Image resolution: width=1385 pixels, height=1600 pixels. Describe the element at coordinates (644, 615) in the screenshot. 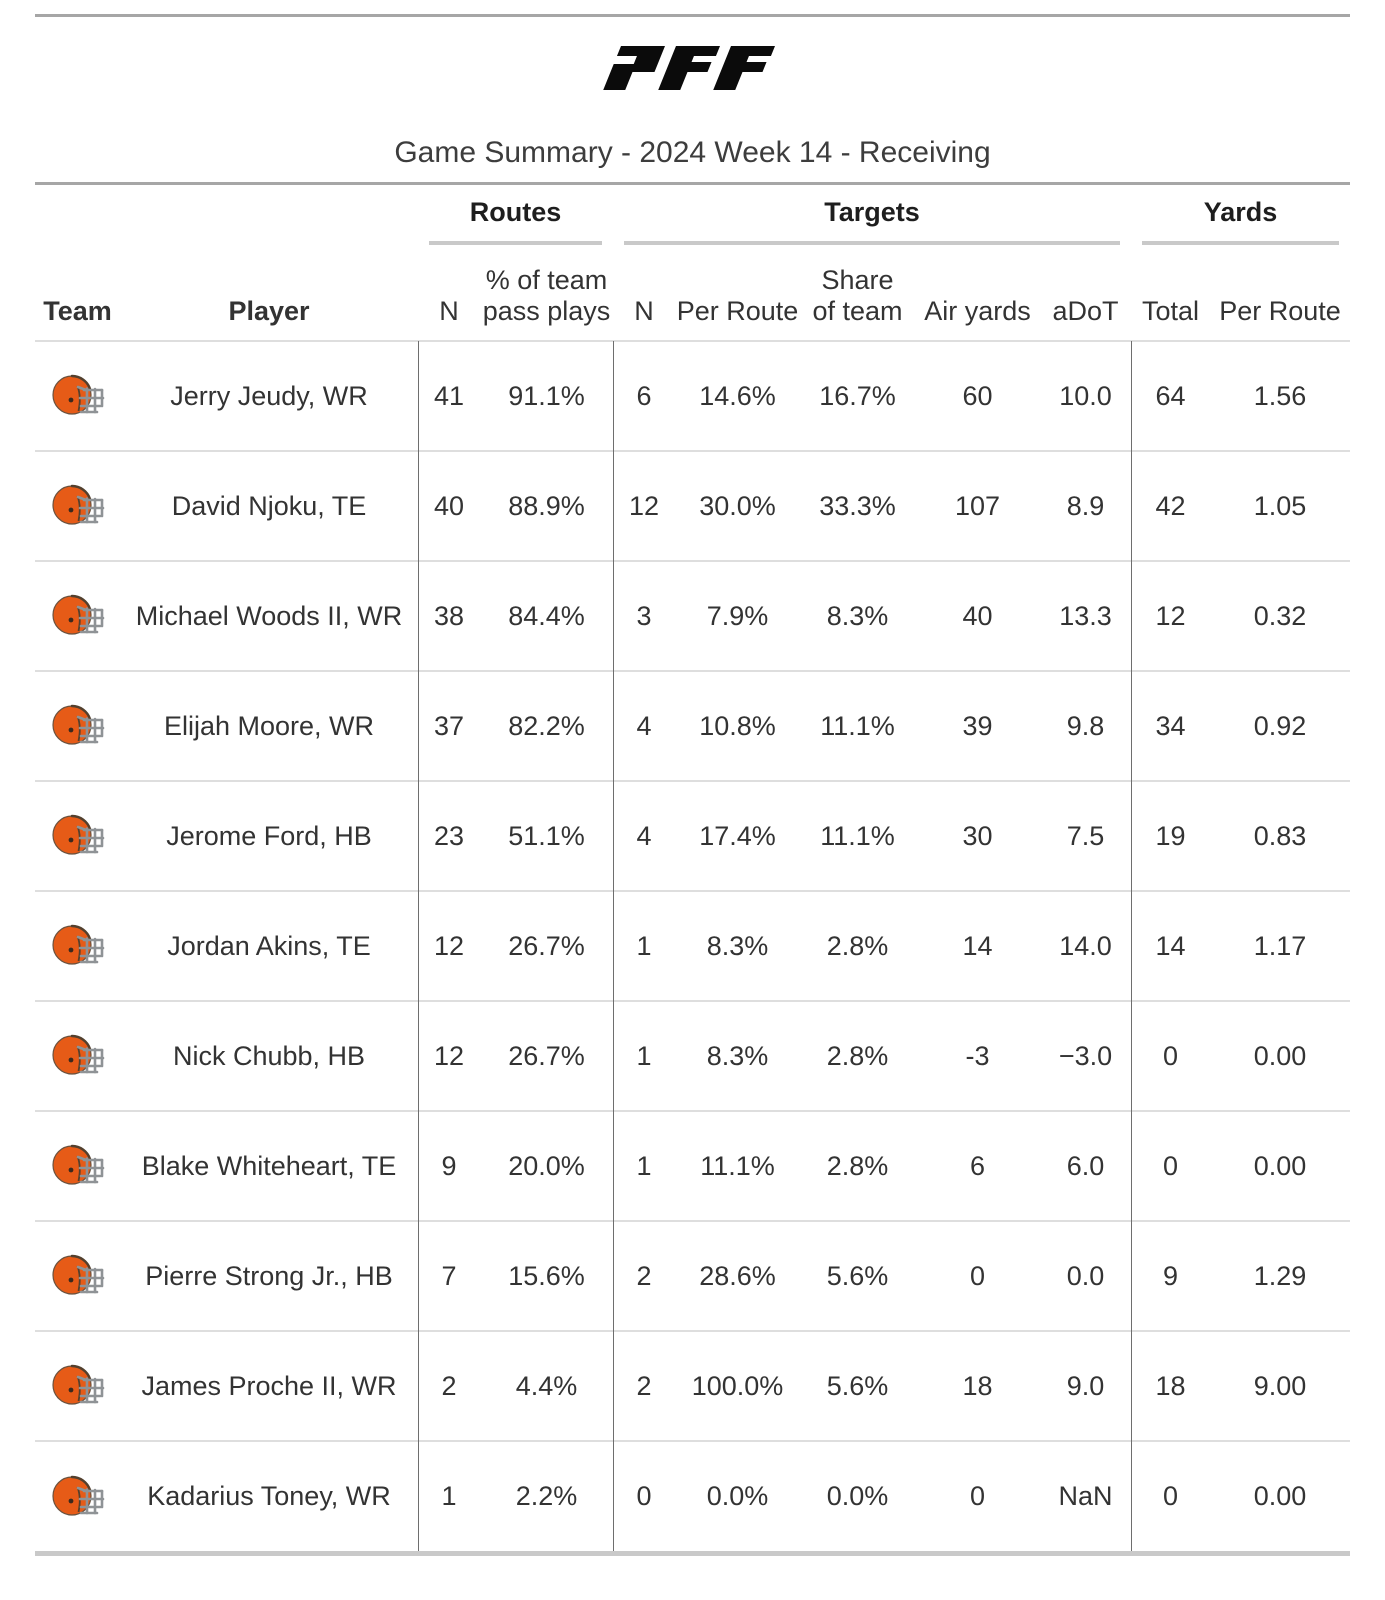

I see `targets-n-cell: 3` at that location.